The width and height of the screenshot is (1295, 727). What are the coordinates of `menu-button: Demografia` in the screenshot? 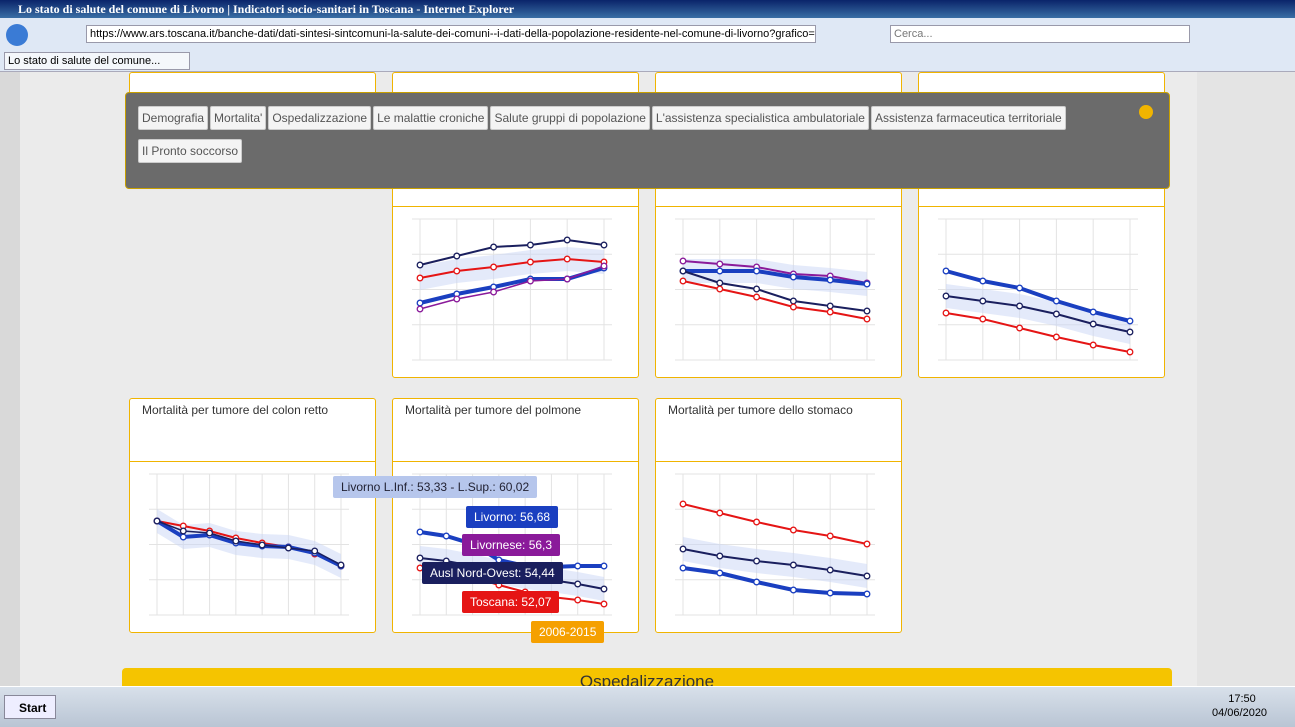 It's located at (173, 118).